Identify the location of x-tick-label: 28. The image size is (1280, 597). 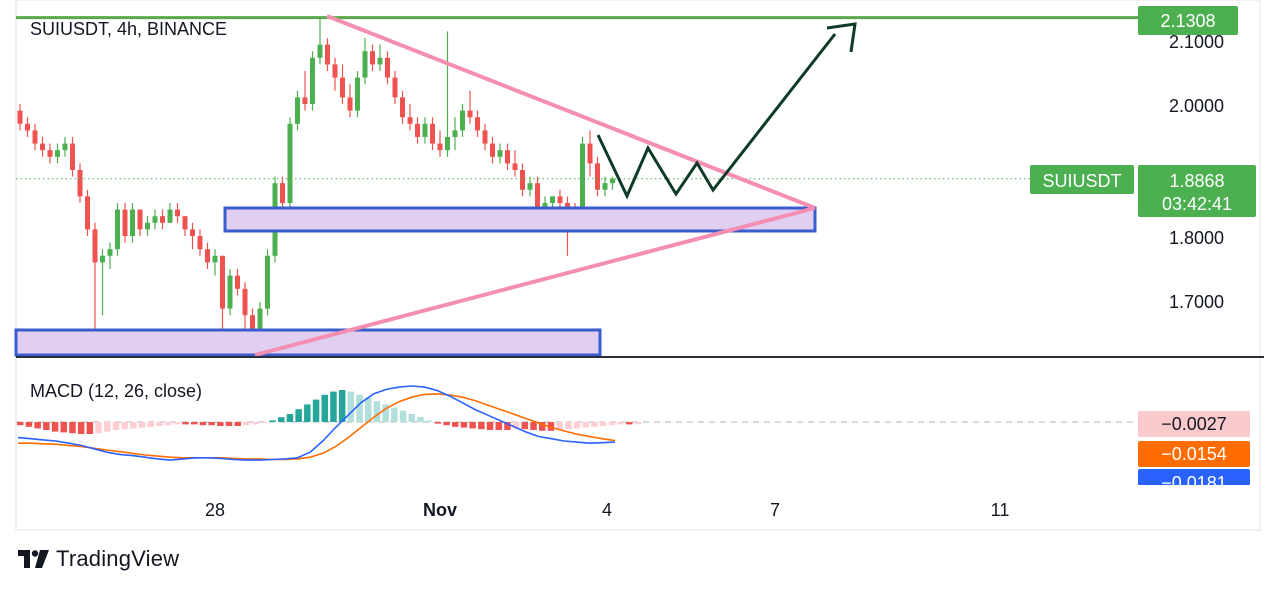
(215, 510).